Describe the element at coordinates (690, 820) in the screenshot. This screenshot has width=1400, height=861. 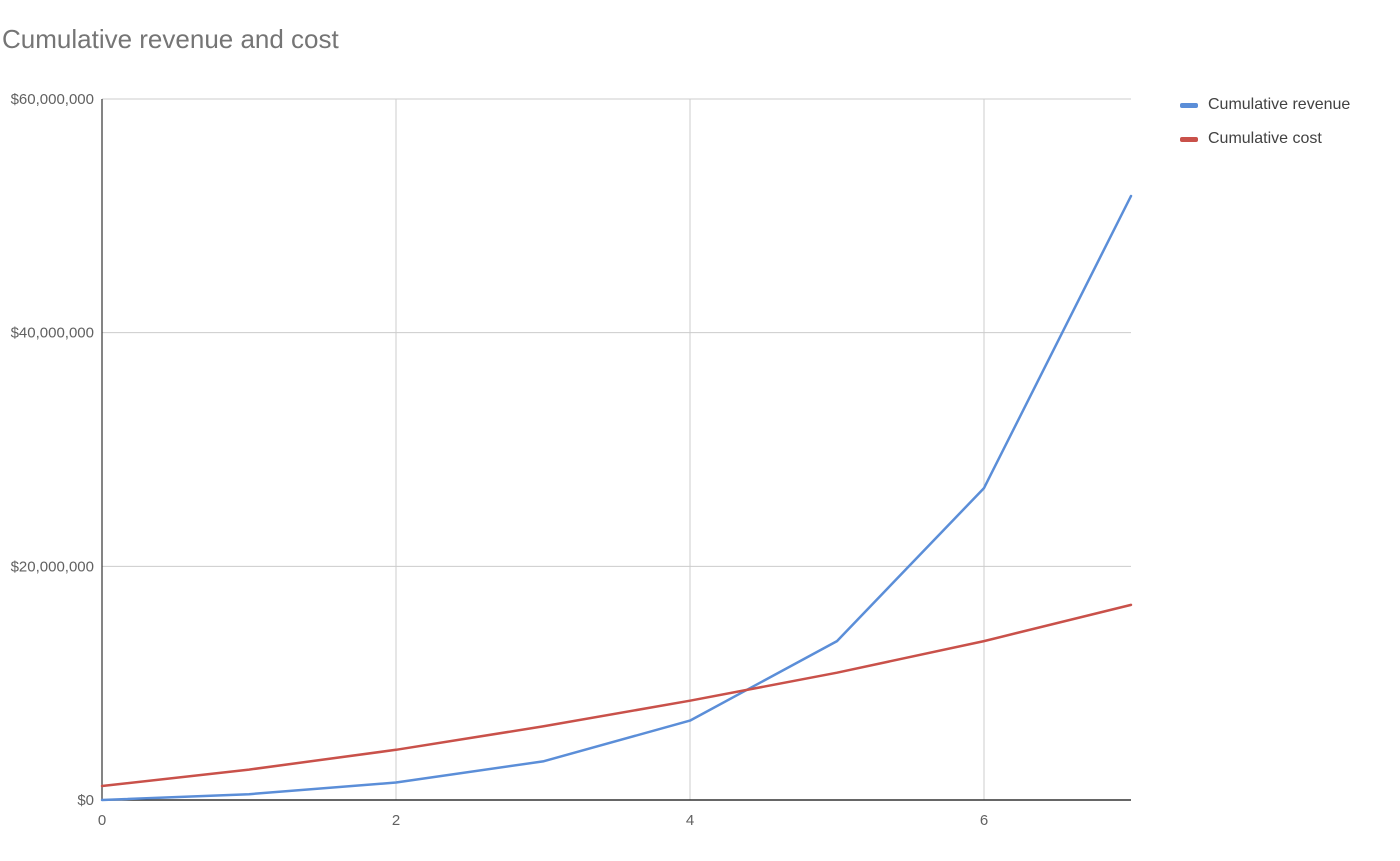
I see `x-tick-label: 4` at that location.